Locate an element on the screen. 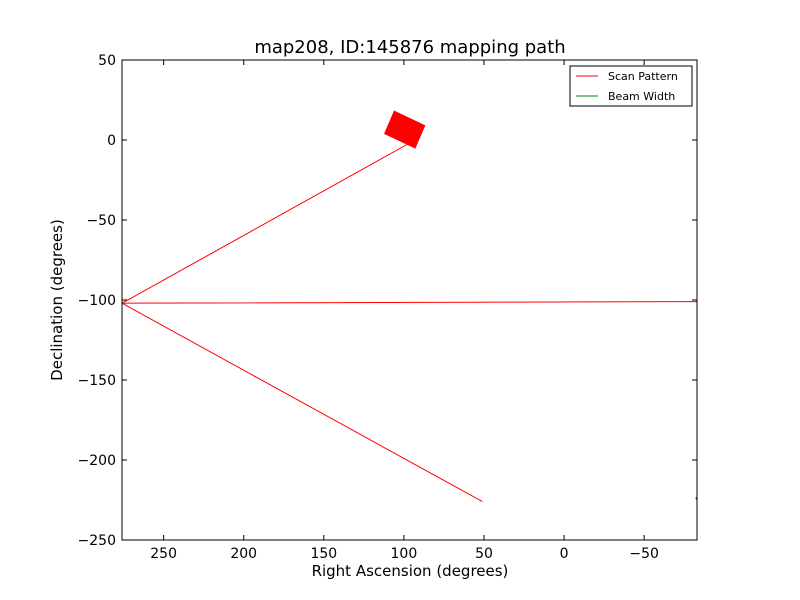  x-tick-label: 200 is located at coordinates (243, 554).